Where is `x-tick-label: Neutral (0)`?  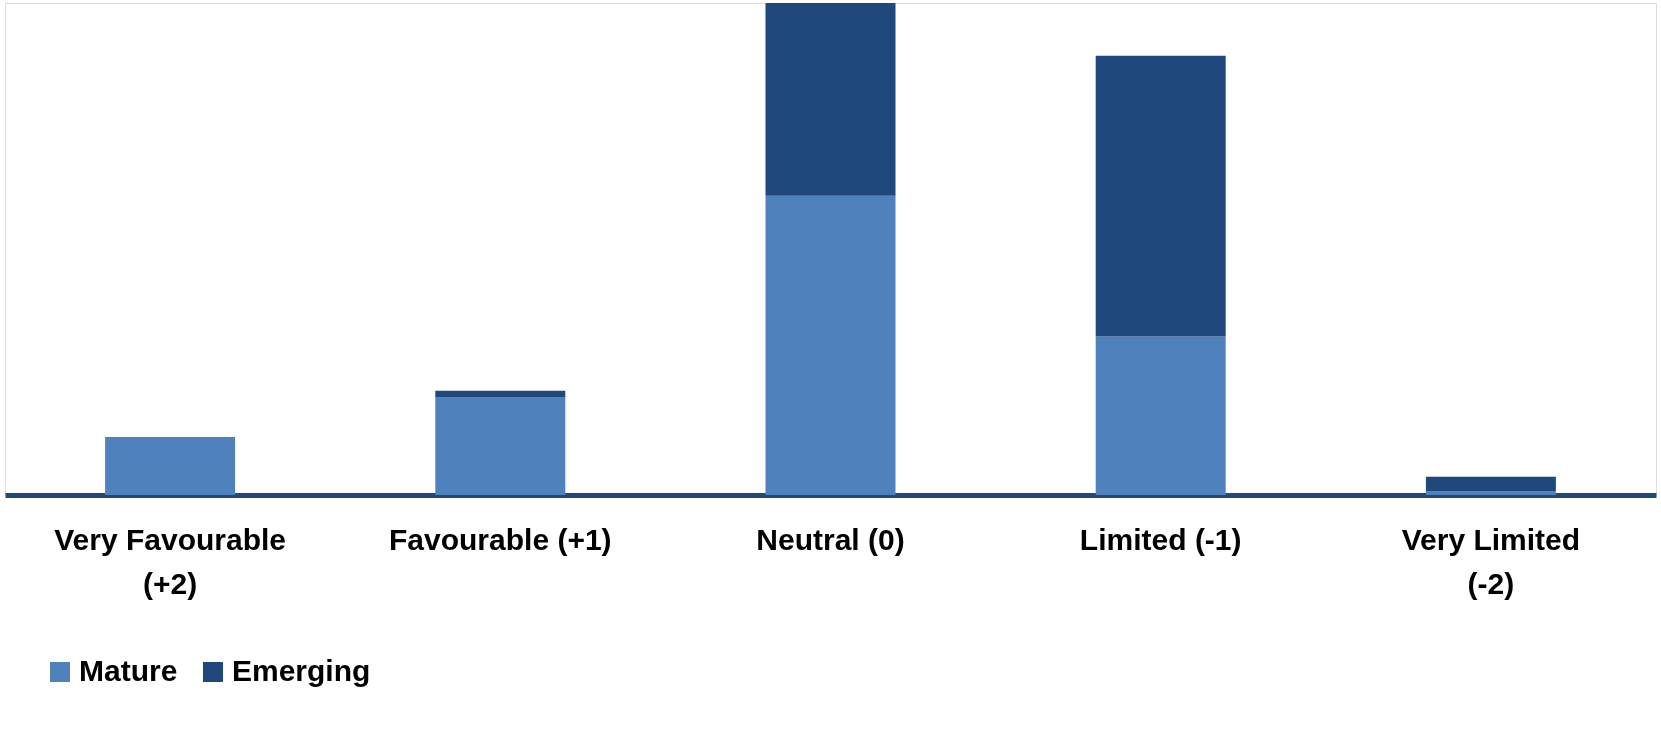
x-tick-label: Neutral (0) is located at coordinates (830, 539).